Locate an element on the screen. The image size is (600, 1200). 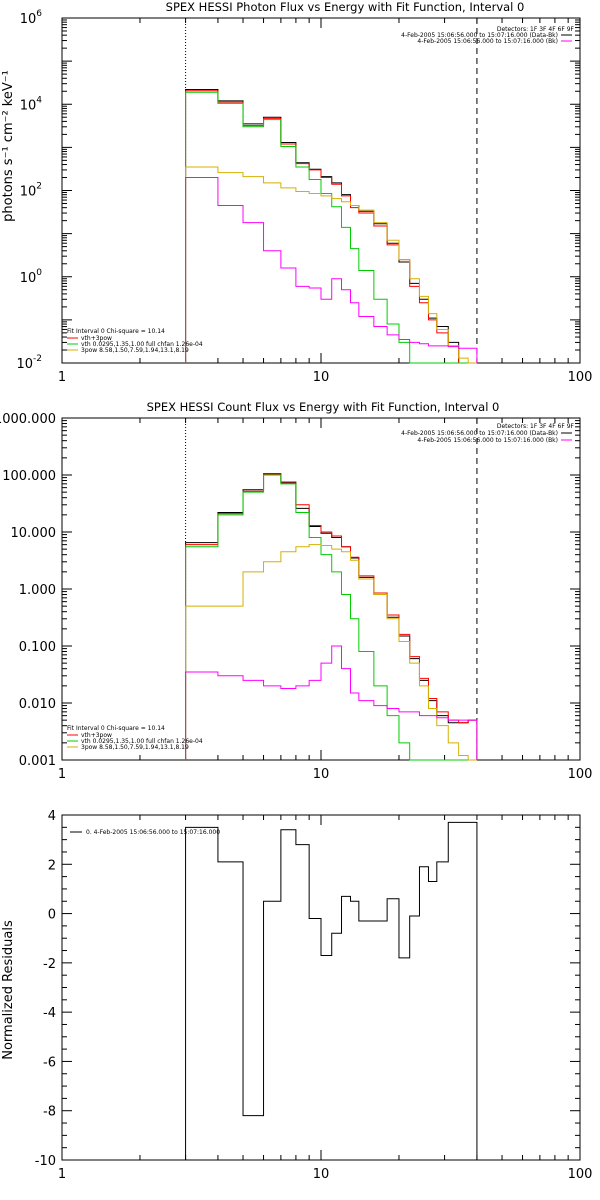
energy-range-markers is located at coordinates (331, 190).